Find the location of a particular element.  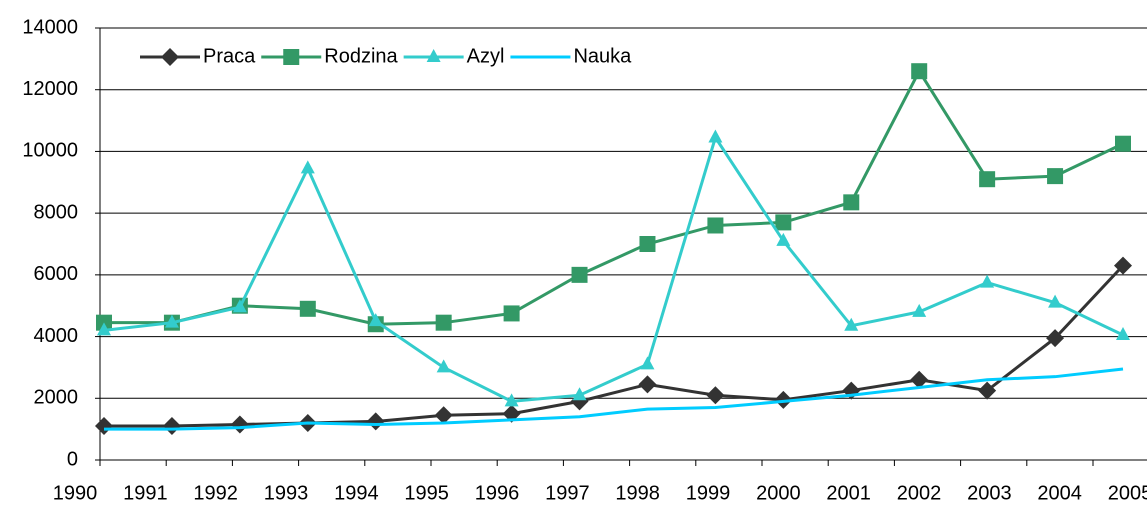

x-tick-label: 2004 is located at coordinates (1059, 493).